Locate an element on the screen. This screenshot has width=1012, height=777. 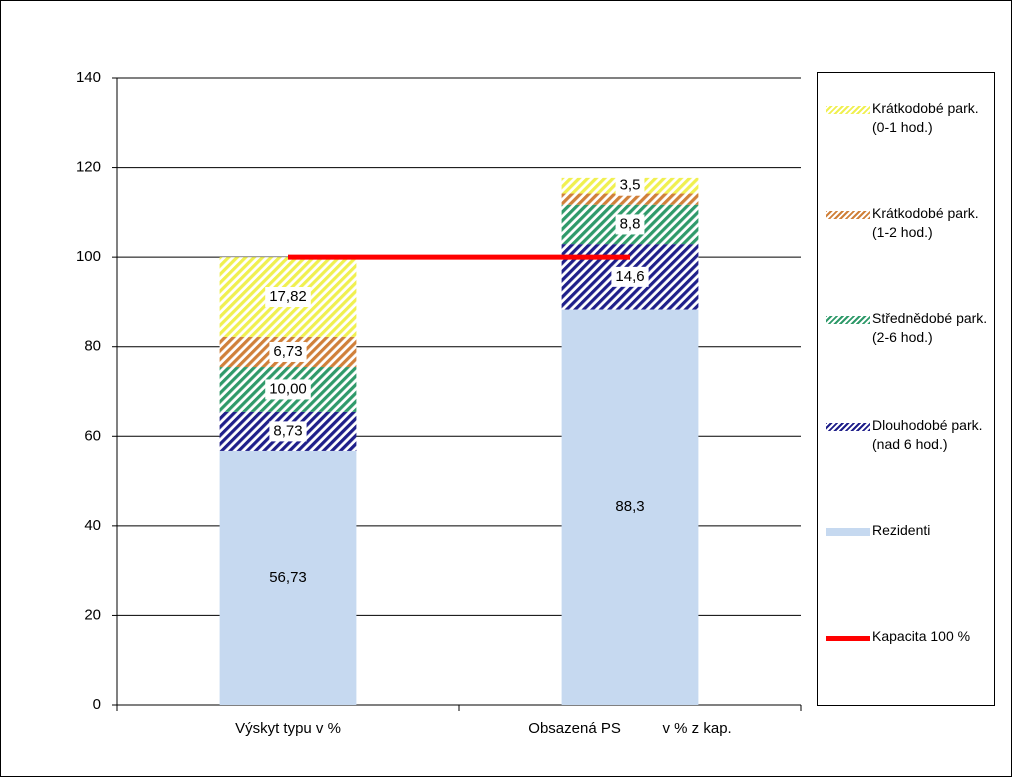
data-label: 3,5 is located at coordinates (630, 185).